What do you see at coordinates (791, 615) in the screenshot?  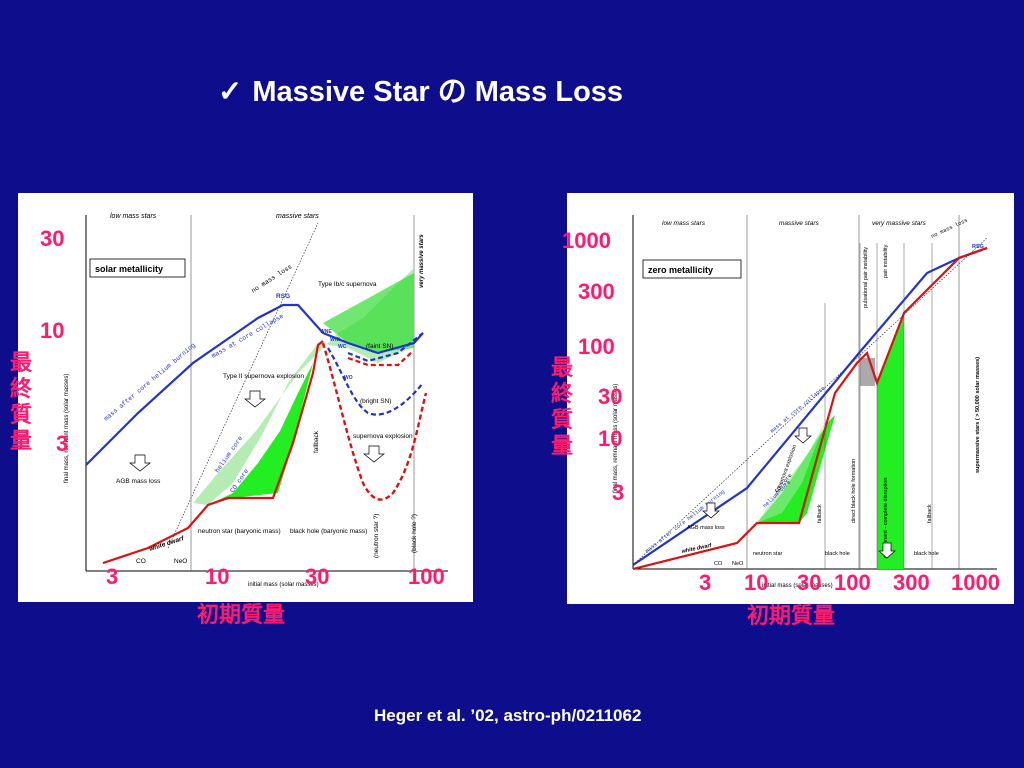 I see `right-xlabel: 初期質量` at bounding box center [791, 615].